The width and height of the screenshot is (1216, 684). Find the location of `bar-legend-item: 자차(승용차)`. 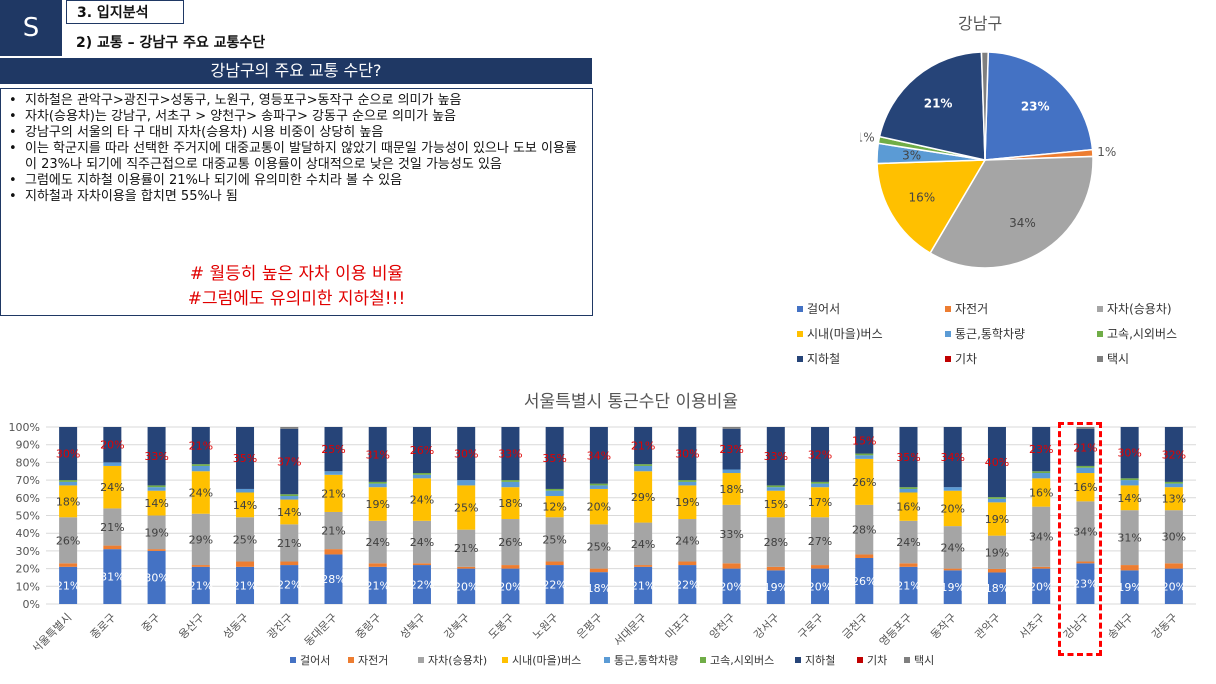

bar-legend-item: 자차(승용차) is located at coordinates (452, 660).